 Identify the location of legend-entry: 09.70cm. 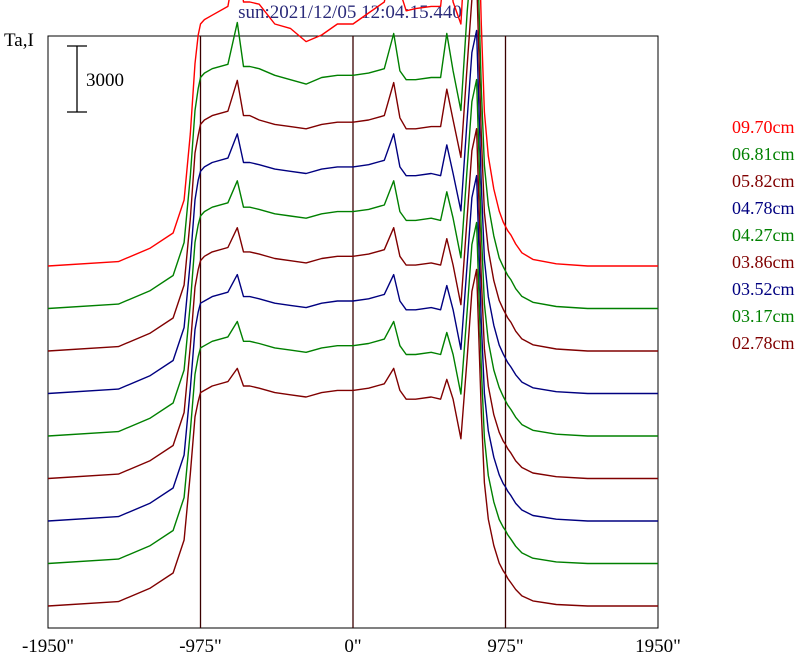
(763, 127).